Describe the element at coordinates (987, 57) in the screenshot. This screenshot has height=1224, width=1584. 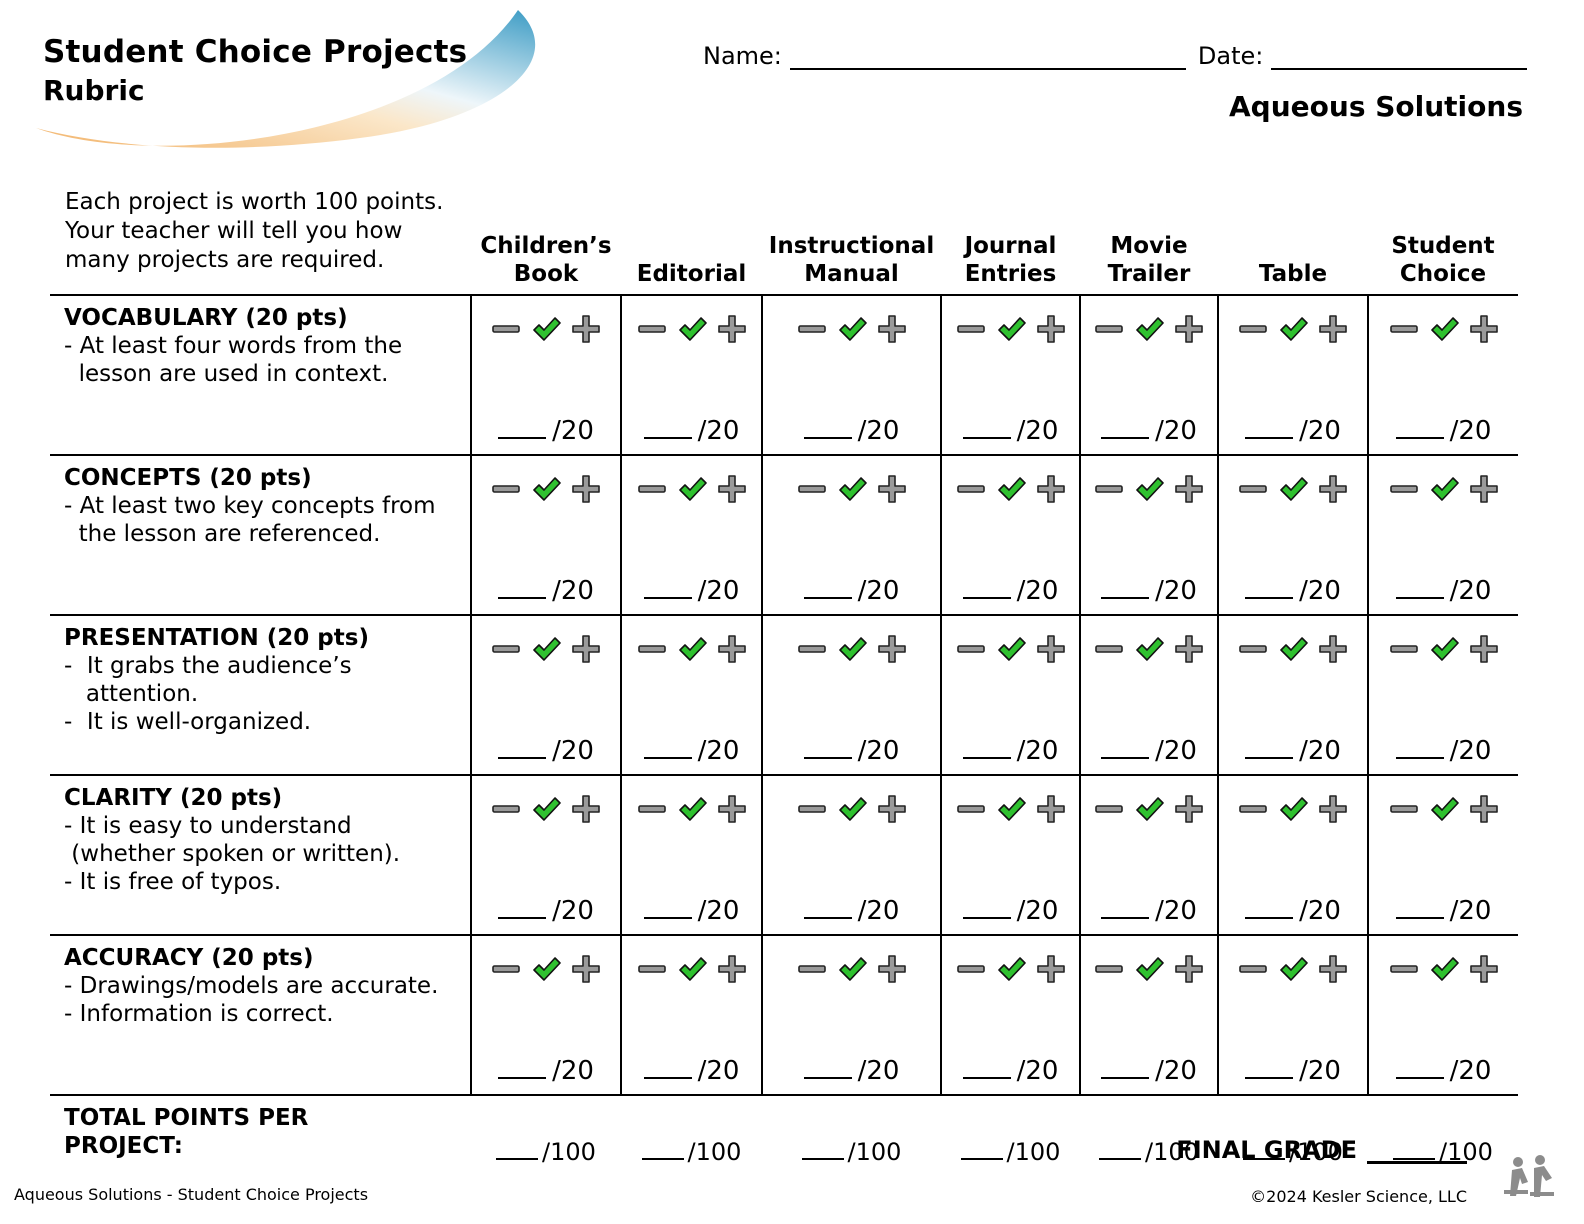
I see `name-field` at that location.